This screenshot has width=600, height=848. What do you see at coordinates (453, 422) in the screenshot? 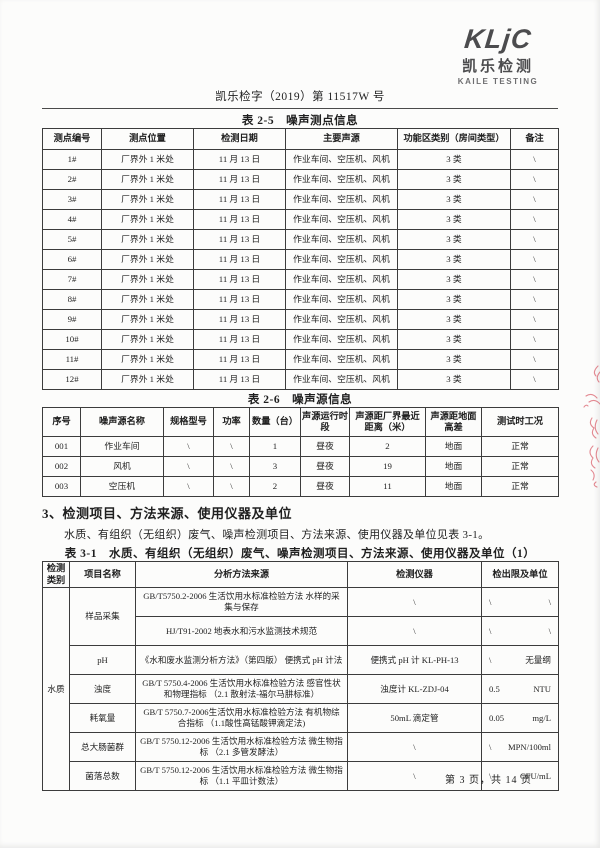
I see `column-header: 声源距地面高差` at bounding box center [453, 422].